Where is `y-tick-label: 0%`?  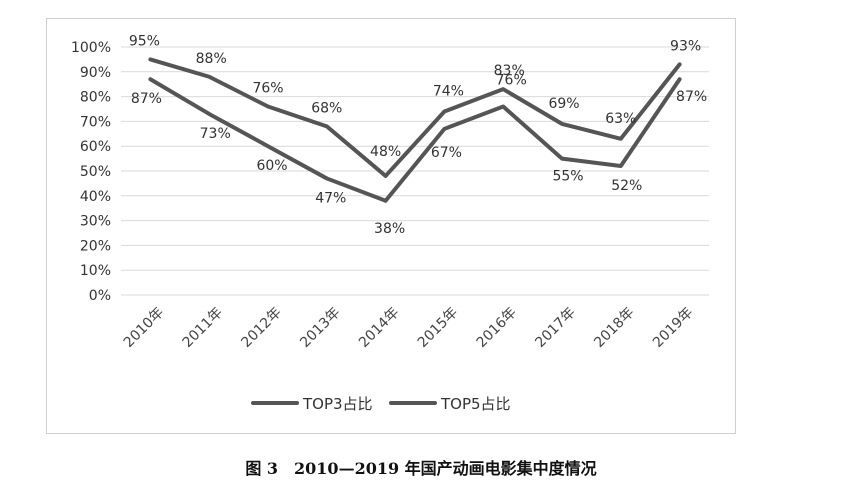
y-tick-label: 0% is located at coordinates (100, 296).